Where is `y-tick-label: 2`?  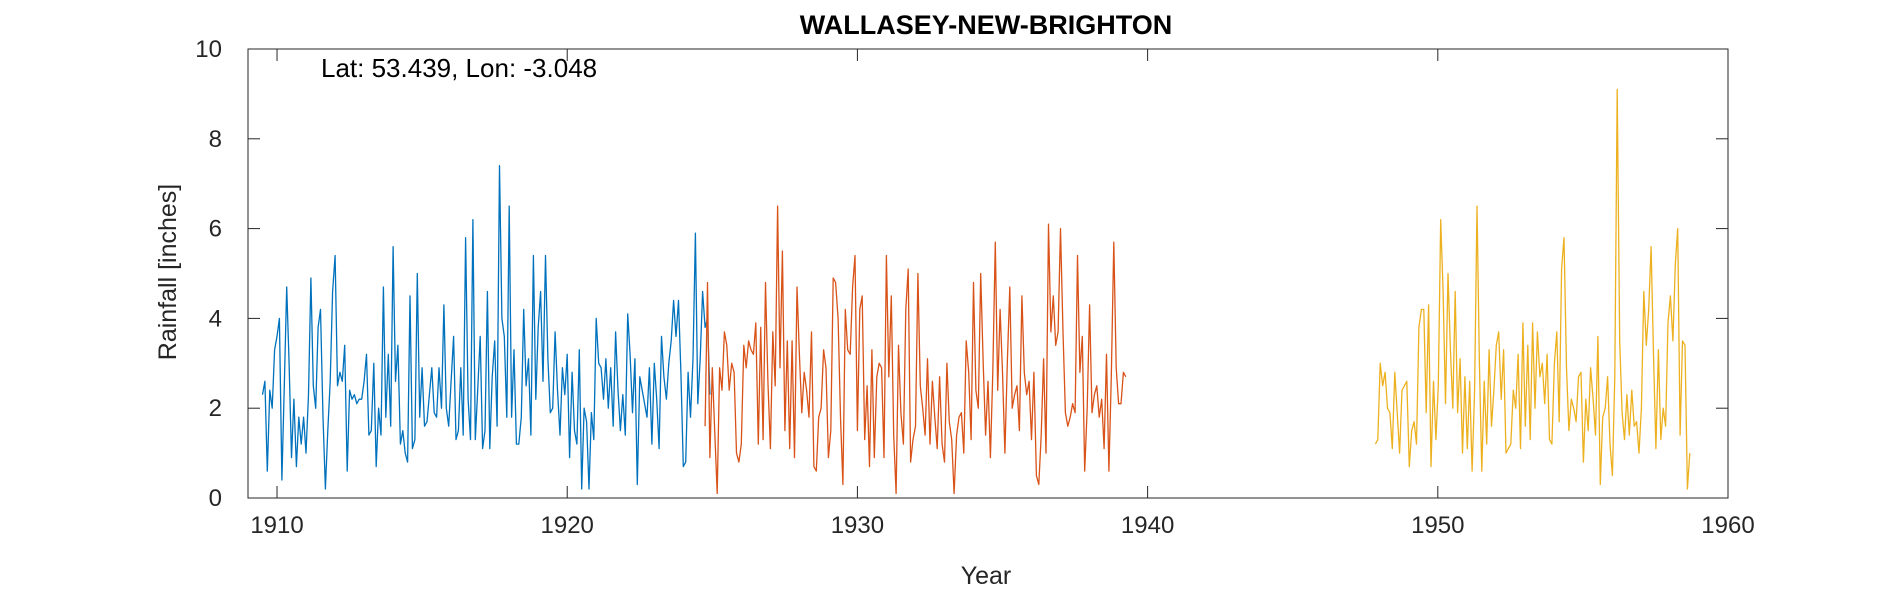
y-tick-label: 2 is located at coordinates (215, 408).